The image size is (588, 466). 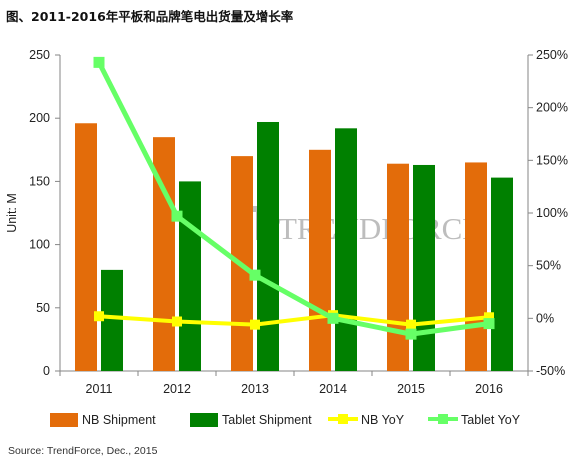 I want to click on y2-tick-label: 250%, so click(x=552, y=55).